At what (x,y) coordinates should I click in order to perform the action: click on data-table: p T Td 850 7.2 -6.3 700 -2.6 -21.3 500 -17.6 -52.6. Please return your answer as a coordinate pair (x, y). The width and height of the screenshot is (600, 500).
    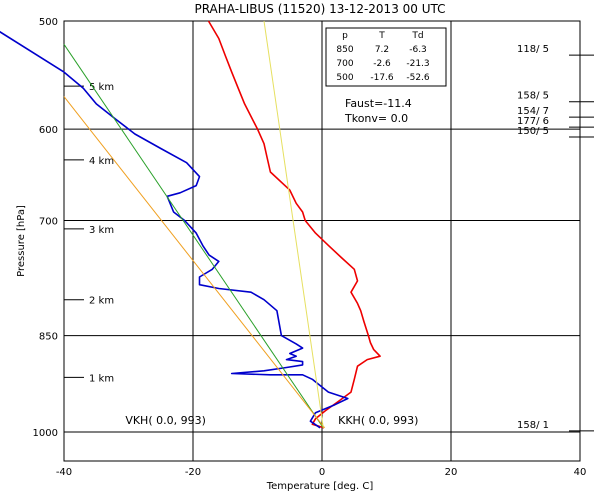
    Looking at the image, I should click on (386, 57).